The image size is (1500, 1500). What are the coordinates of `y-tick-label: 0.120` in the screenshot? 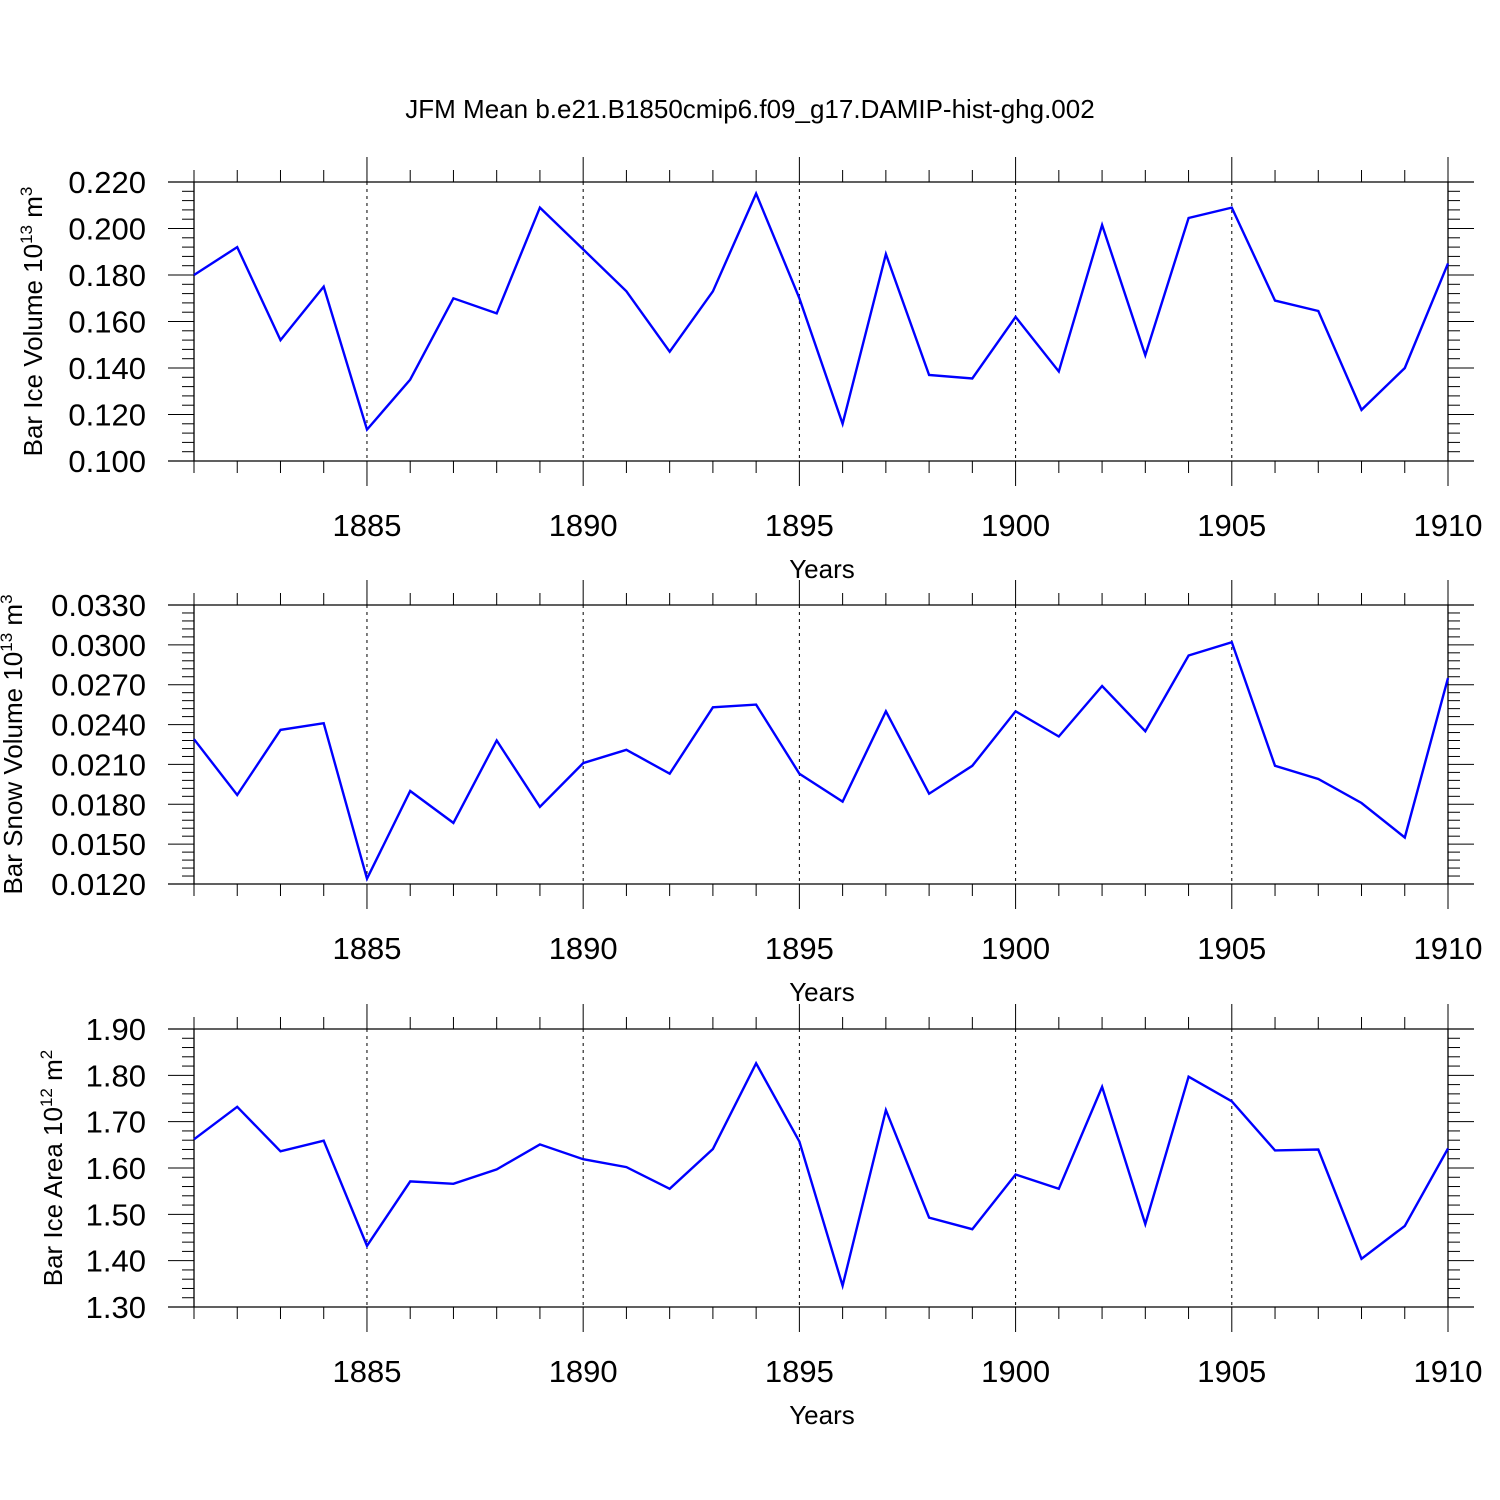 It's located at (107, 415).